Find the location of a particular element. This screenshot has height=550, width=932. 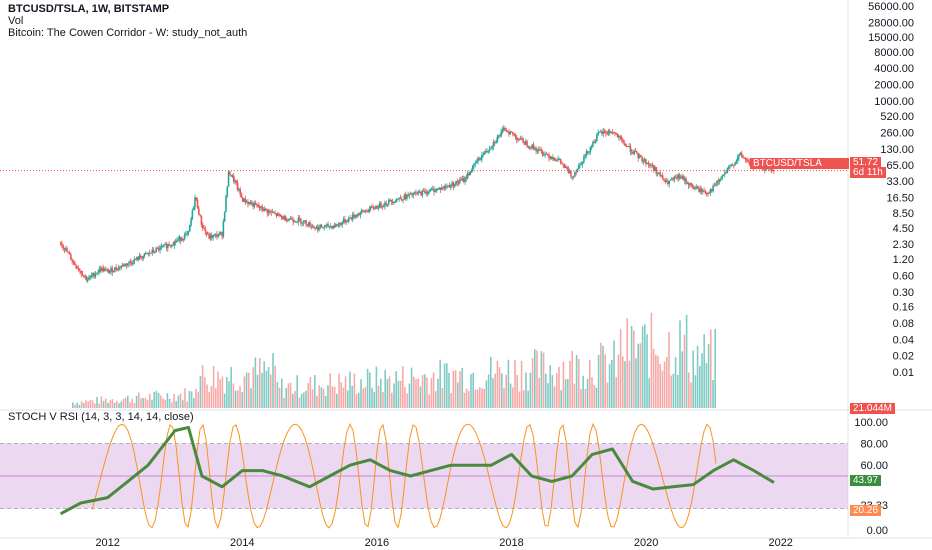

stoch-axis-label: 80.00 is located at coordinates (874, 445).